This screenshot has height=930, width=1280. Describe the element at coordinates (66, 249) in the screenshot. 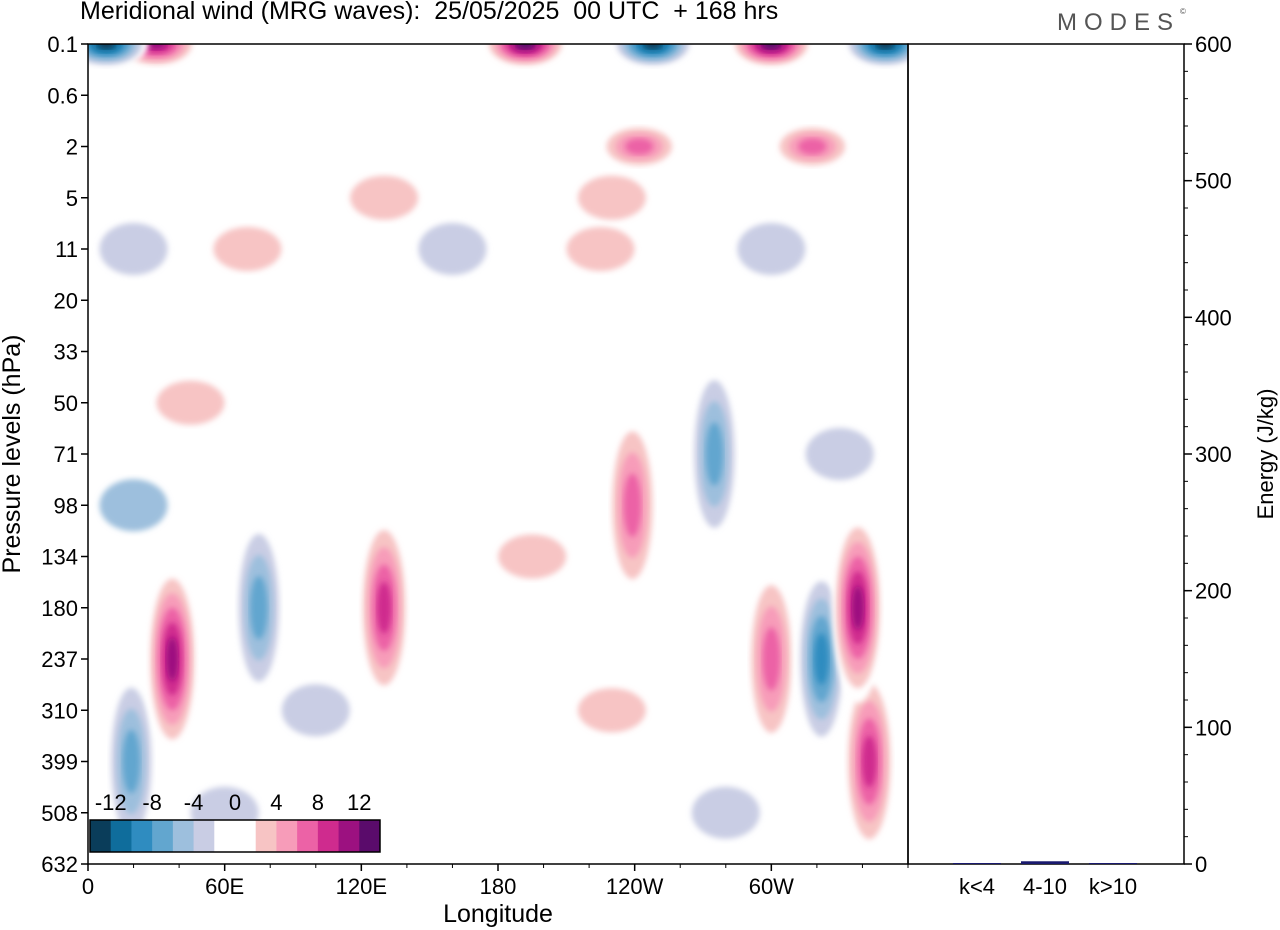

I see `y-tick-label: 11` at that location.